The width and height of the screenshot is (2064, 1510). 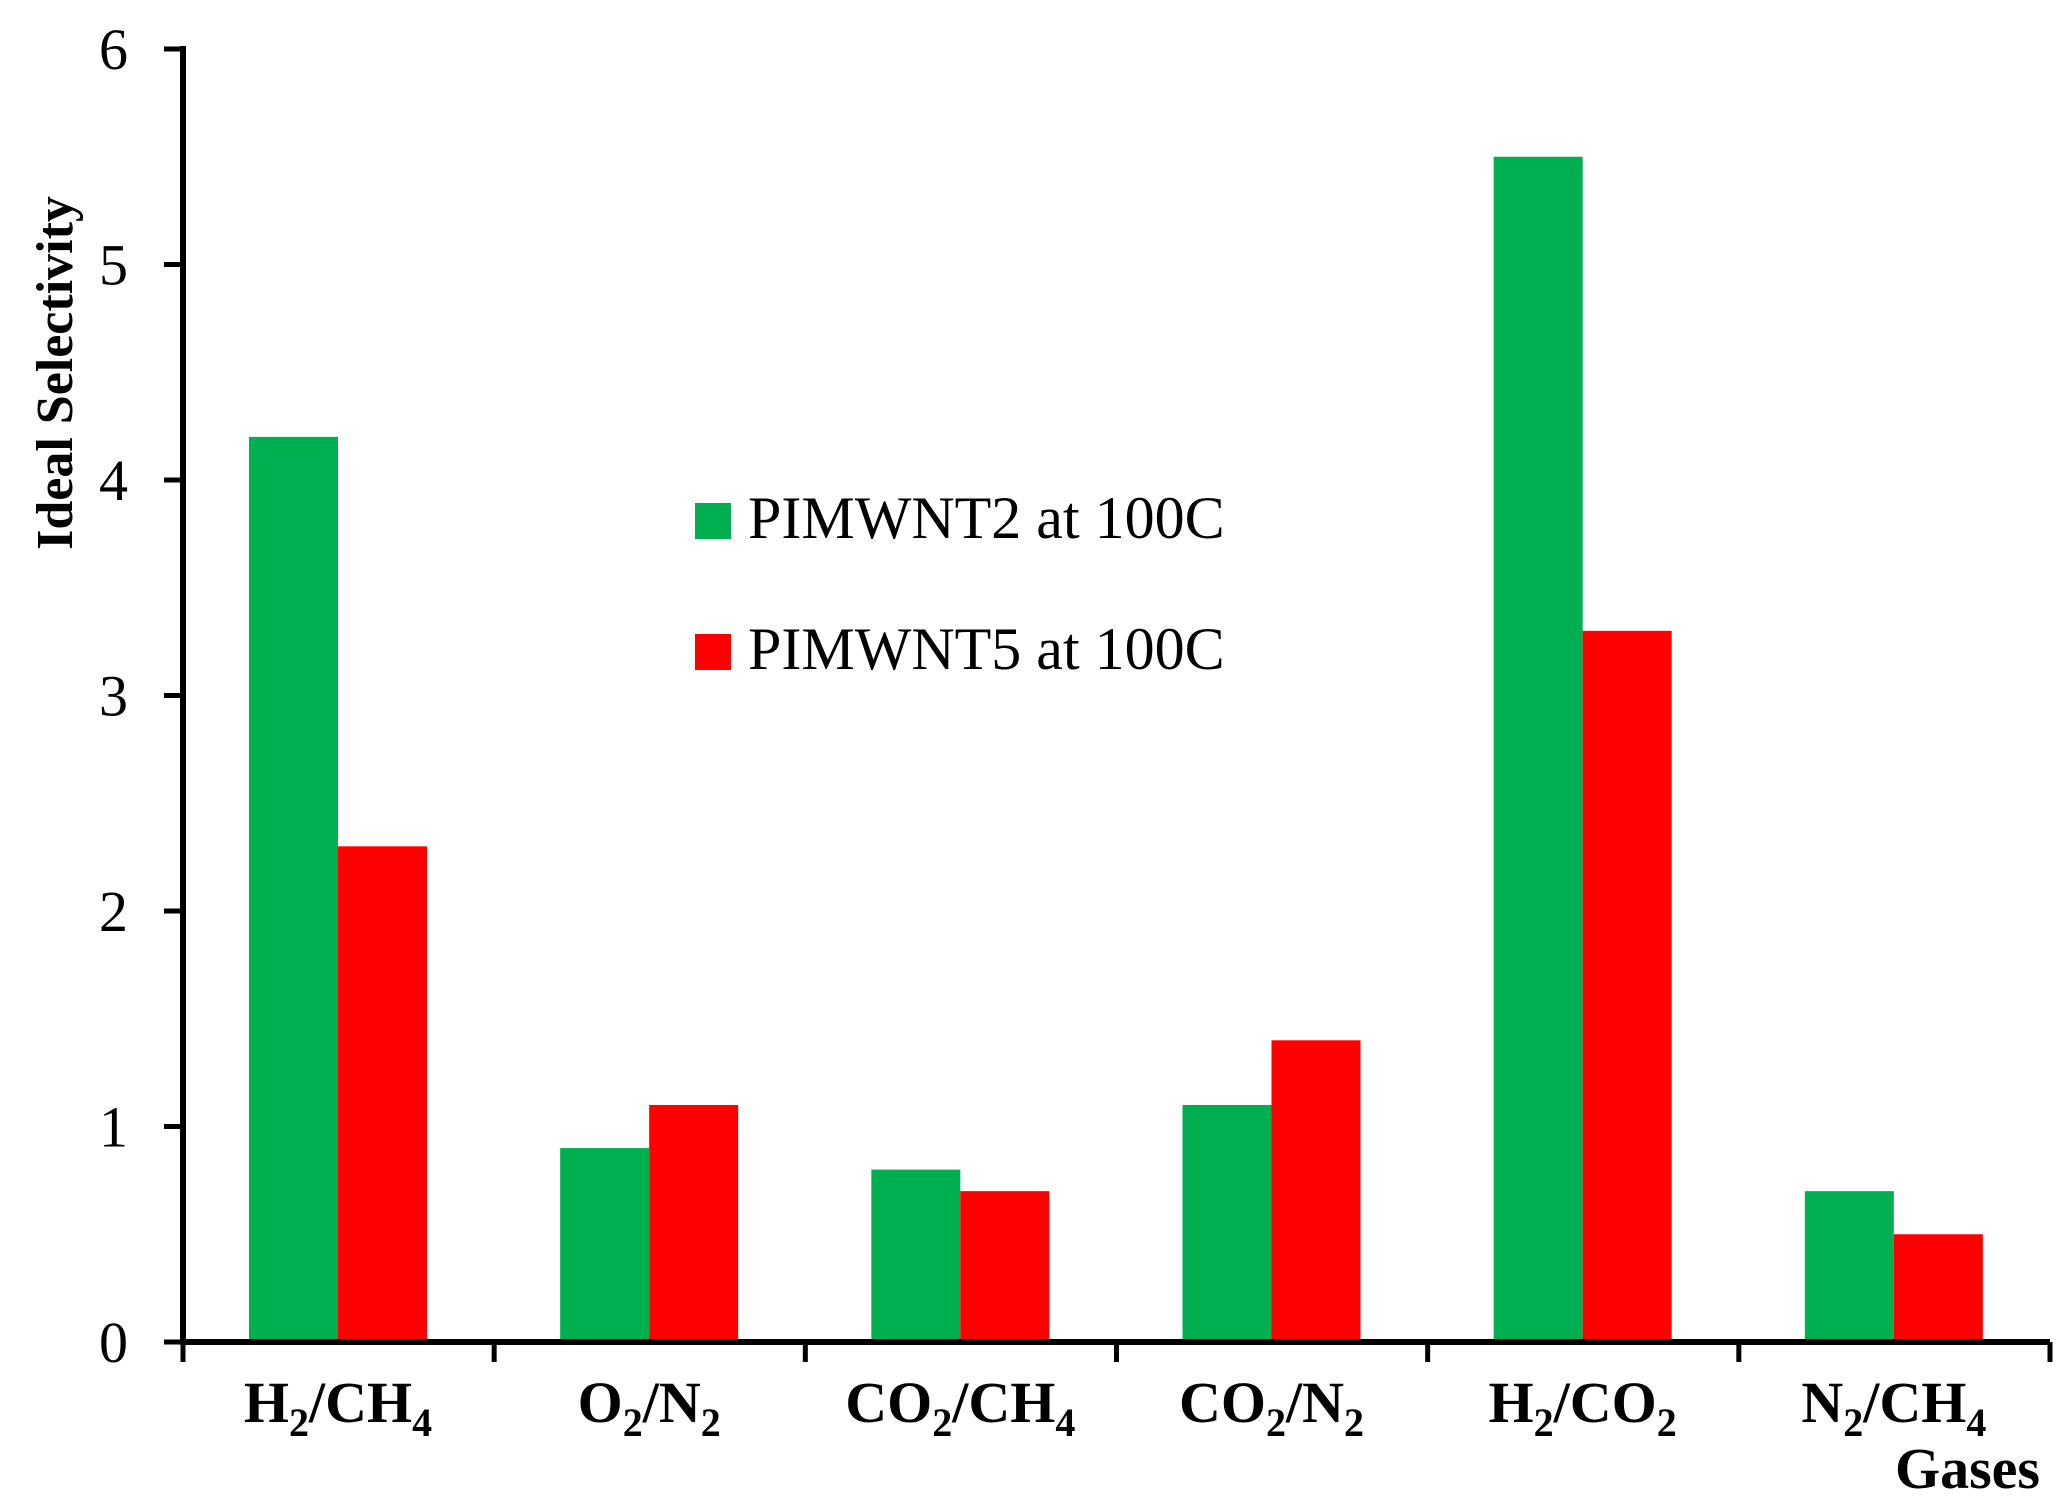 I want to click on y-tick-label: 2, so click(x=113, y=911).